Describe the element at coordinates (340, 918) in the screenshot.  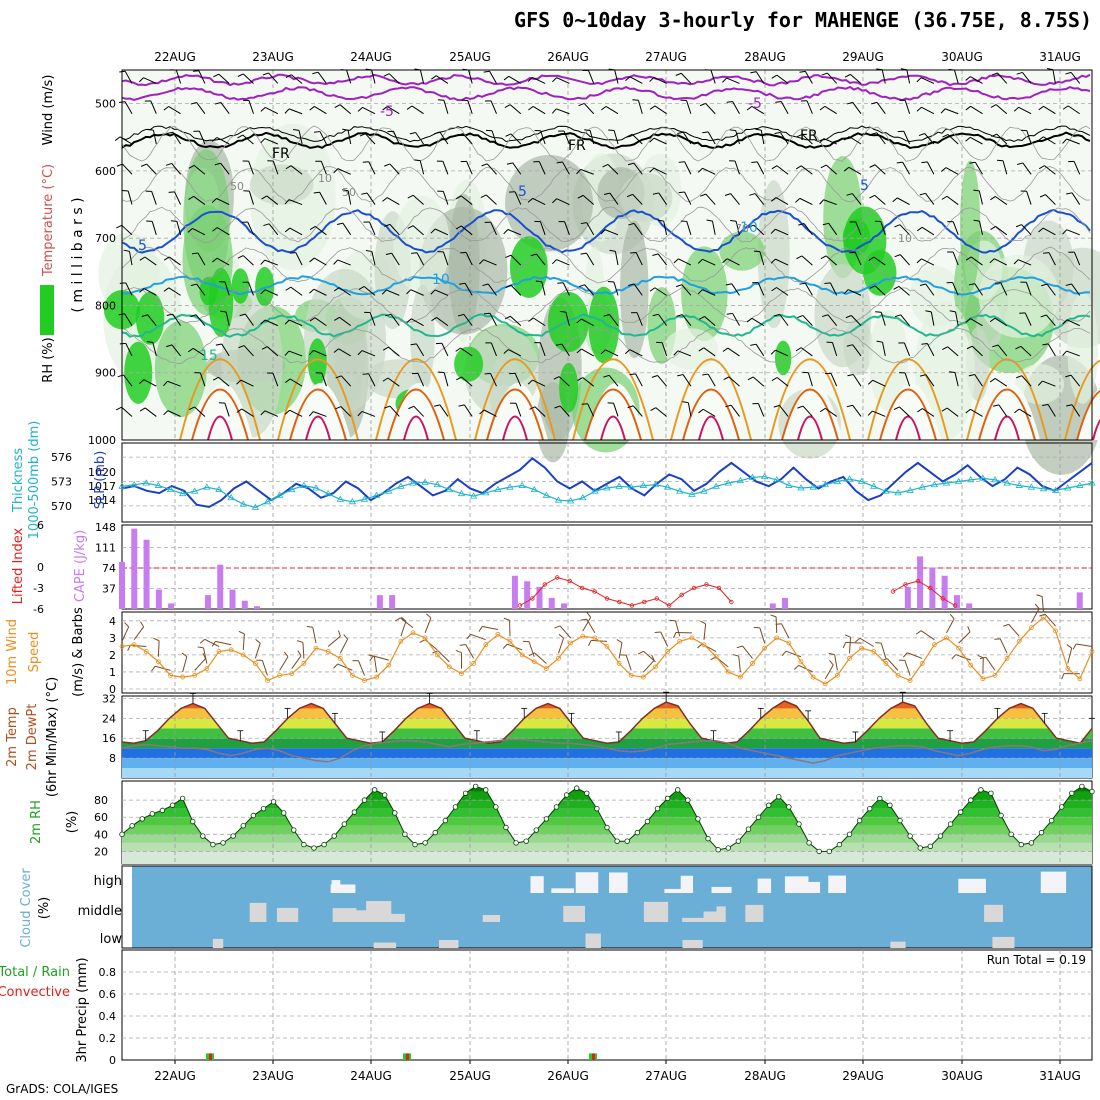
I see `cloud-gap` at that location.